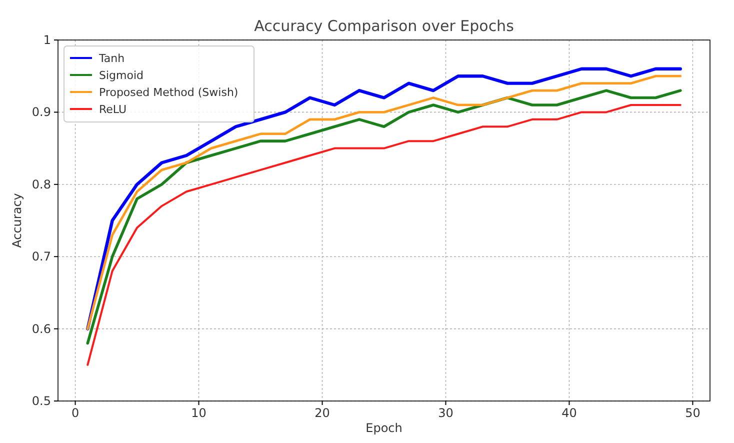 Image resolution: width=734 pixels, height=443 pixels. Describe the element at coordinates (446, 413) in the screenshot. I see `x-tick-label: 30` at that location.